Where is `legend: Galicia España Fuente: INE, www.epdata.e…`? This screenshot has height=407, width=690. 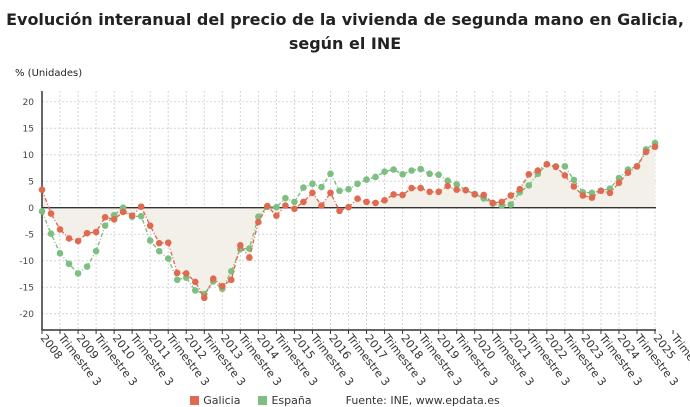
legend: Galicia España Fuente: INE, www.epdata.e… is located at coordinates (345, 400).